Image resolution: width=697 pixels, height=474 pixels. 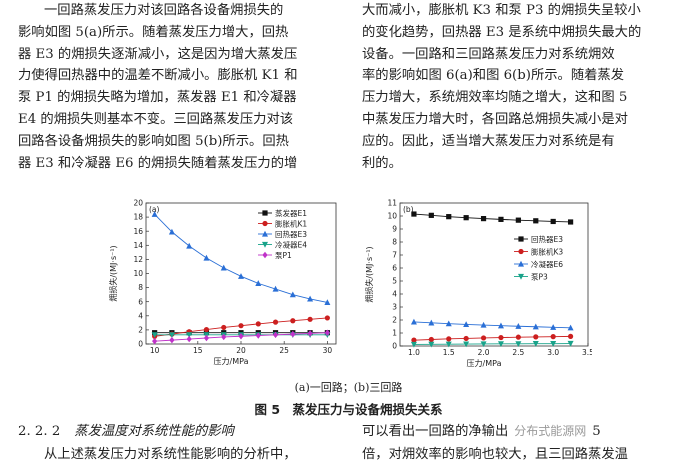 I want to click on section-title: 蒸发温度对系统性能的影响, so click(x=154, y=431).